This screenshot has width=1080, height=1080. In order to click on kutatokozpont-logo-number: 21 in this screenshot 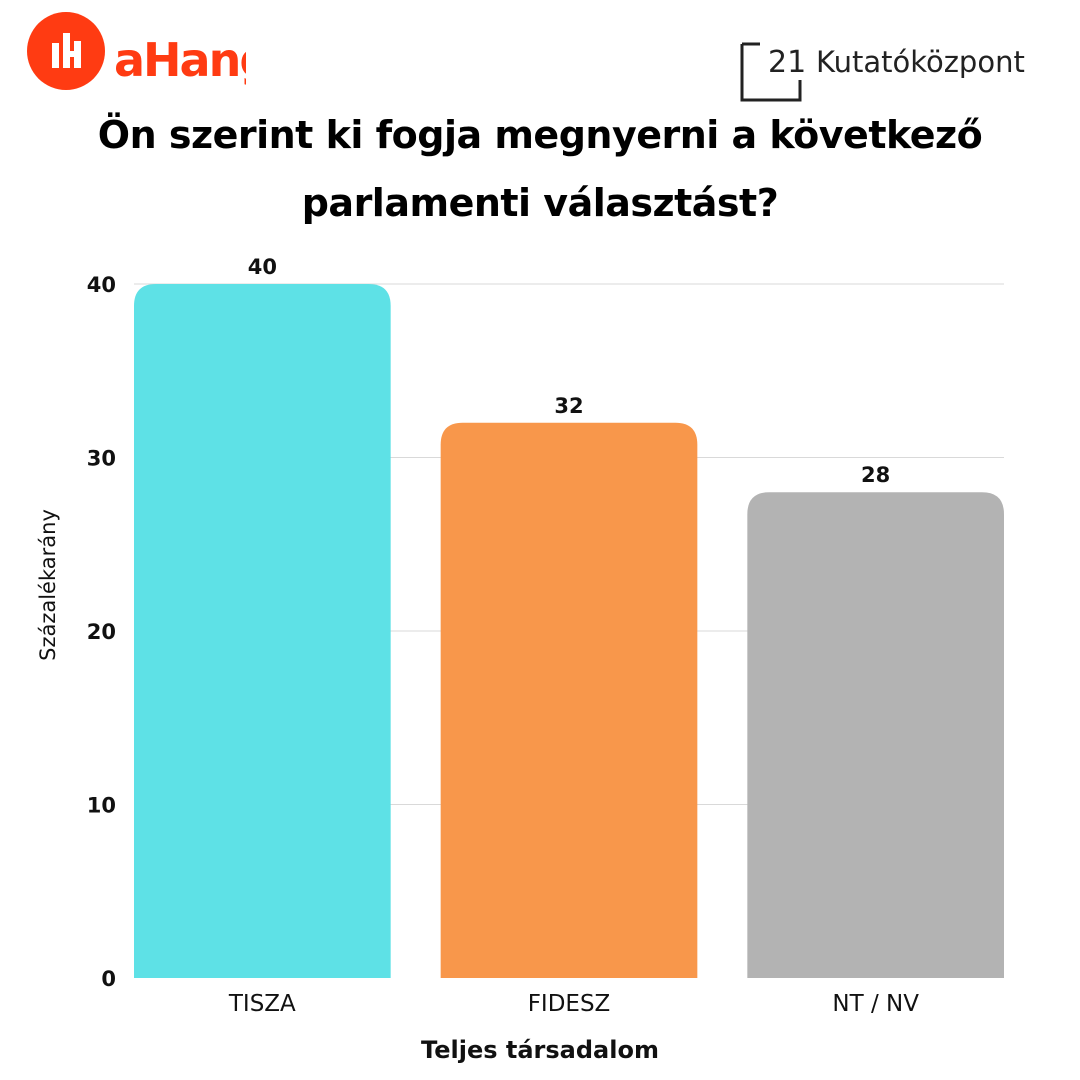, I will do `click(787, 62)`.